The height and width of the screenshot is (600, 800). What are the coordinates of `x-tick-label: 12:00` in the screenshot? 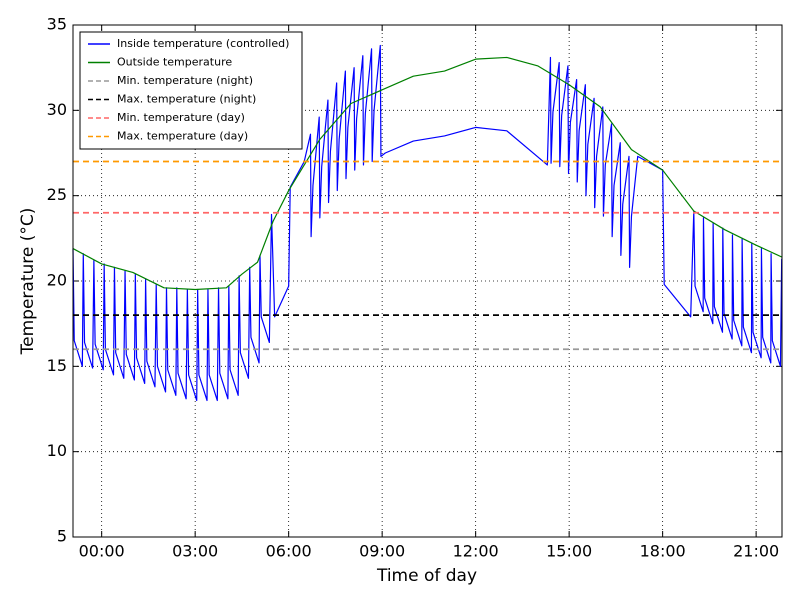 It's located at (476, 551).